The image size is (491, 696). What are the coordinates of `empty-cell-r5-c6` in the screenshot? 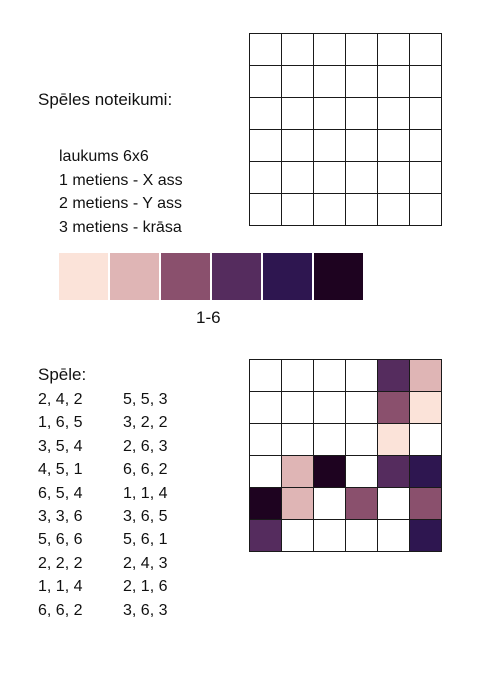 It's located at (425, 177).